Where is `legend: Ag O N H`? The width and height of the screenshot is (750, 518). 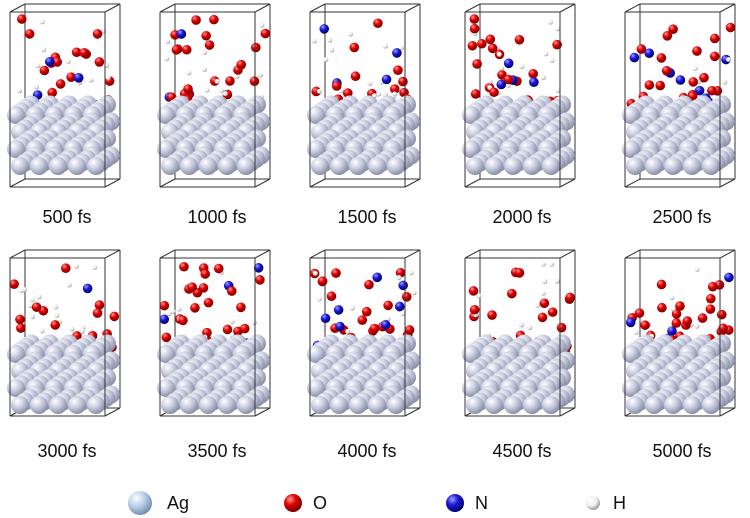
legend: Ag O N H is located at coordinates (377, 503).